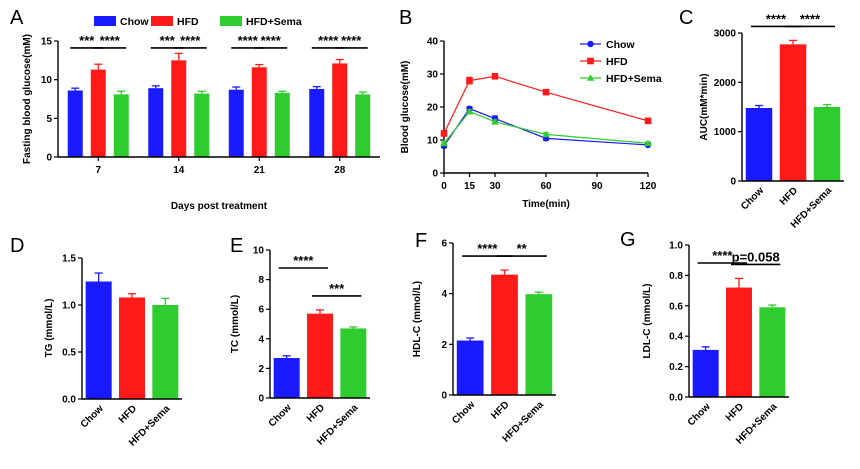 The width and height of the screenshot is (860, 469). What do you see at coordinates (259, 251) in the screenshot?
I see `y-tick-label: 10` at bounding box center [259, 251].